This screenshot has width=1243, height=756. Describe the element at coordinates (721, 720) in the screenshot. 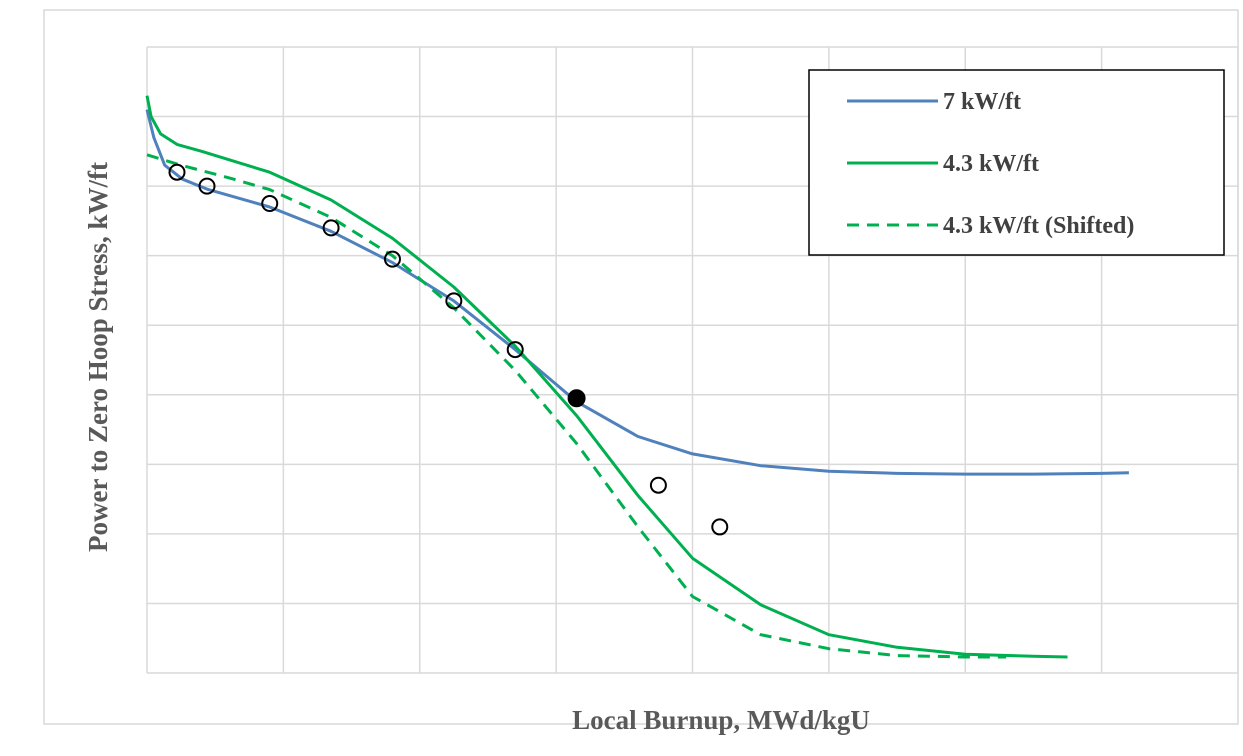

I see `x-axis-title: Local Burnup, MWd/kgU` at that location.